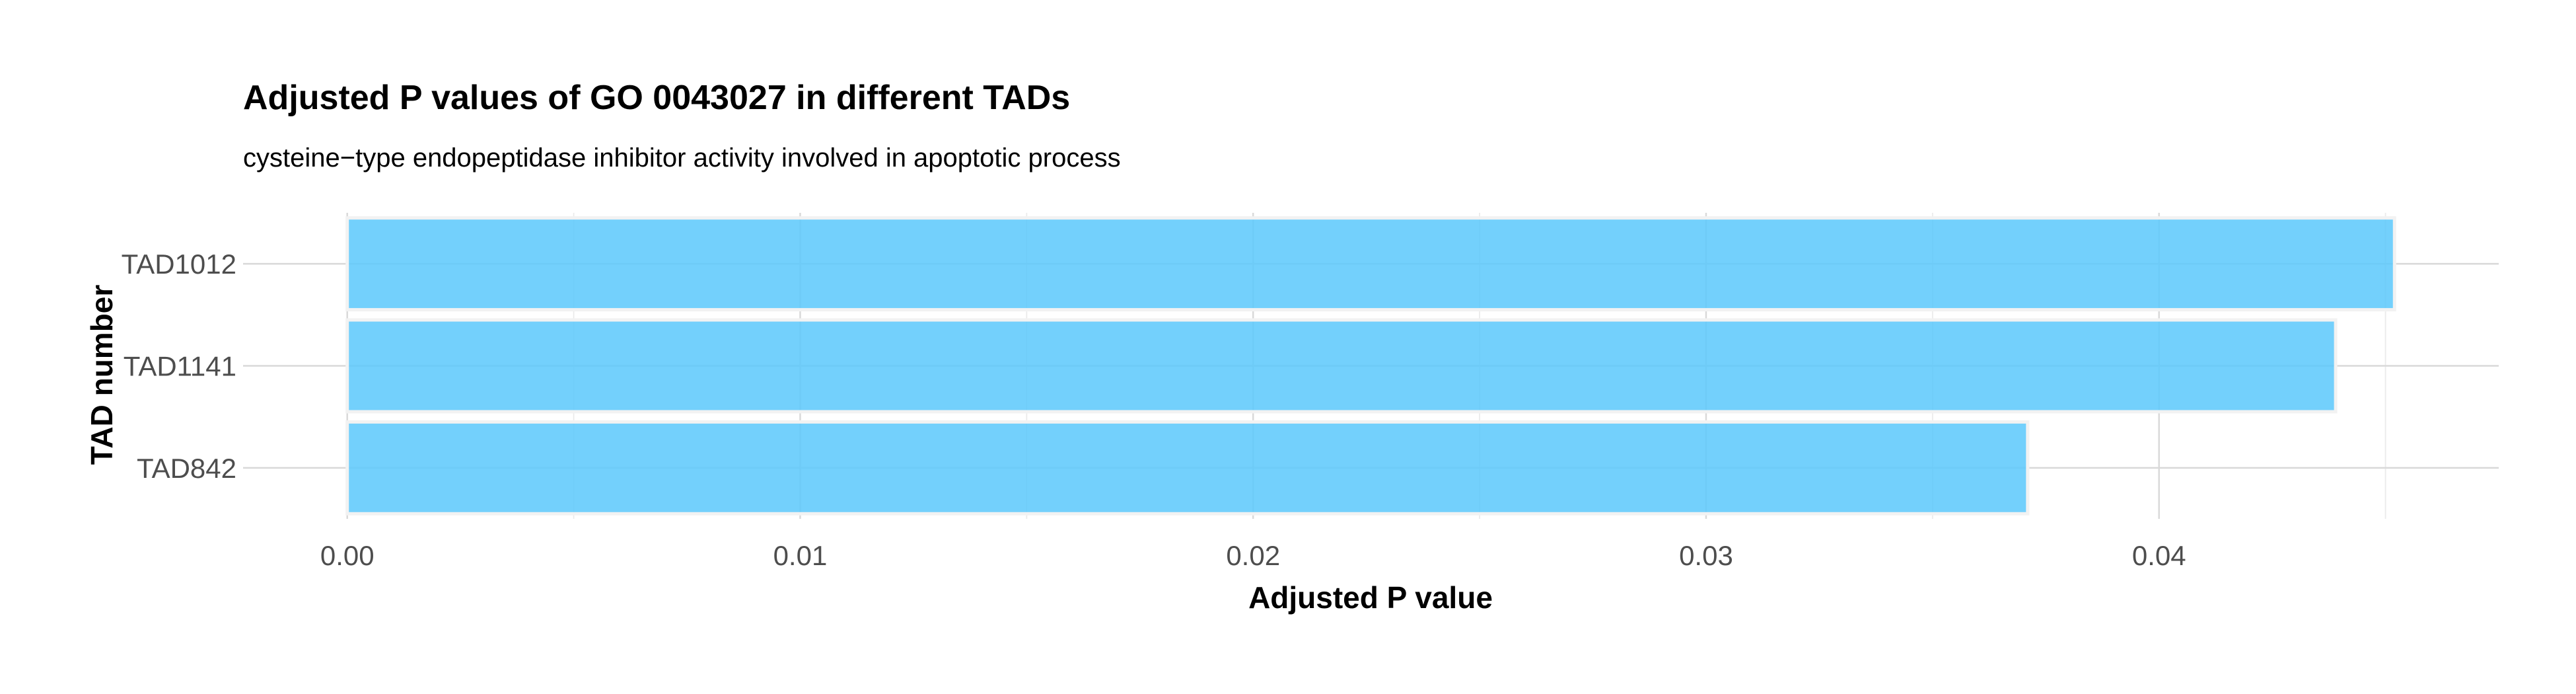 Image resolution: width=2576 pixels, height=694 pixels. Describe the element at coordinates (1342, 366) in the screenshot. I see `bar-tad1141` at that location.